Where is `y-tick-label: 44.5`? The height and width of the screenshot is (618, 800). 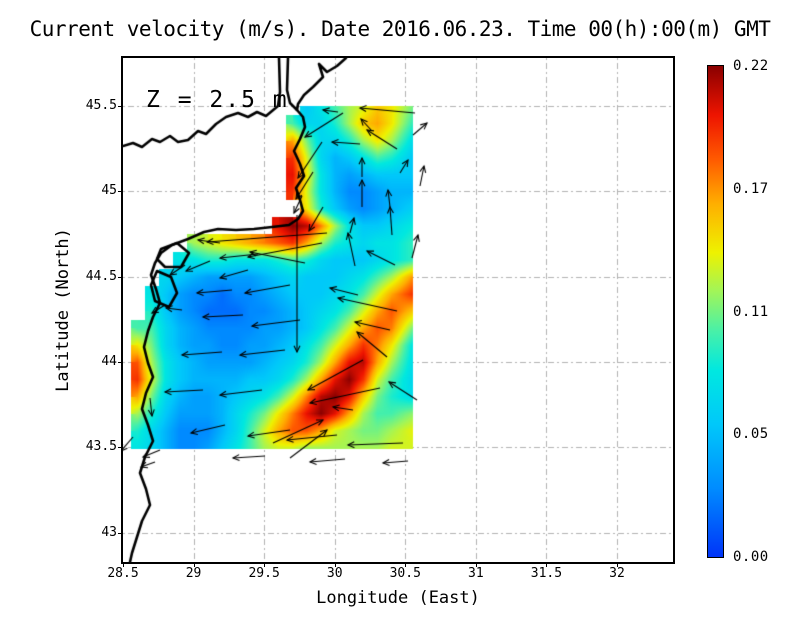
y-tick-label: 44.5 is located at coordinates (101, 276).